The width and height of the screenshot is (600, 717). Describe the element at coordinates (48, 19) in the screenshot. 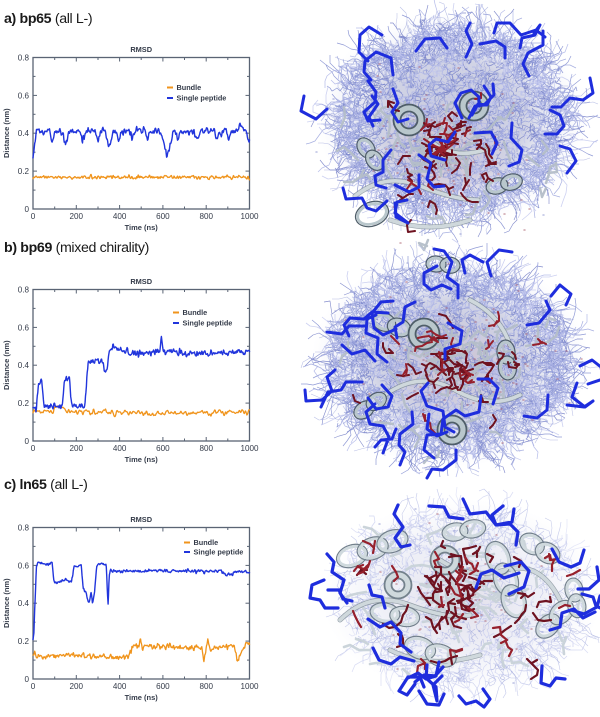

I see `svg-text: a) bp65 (all L-)` at that location.